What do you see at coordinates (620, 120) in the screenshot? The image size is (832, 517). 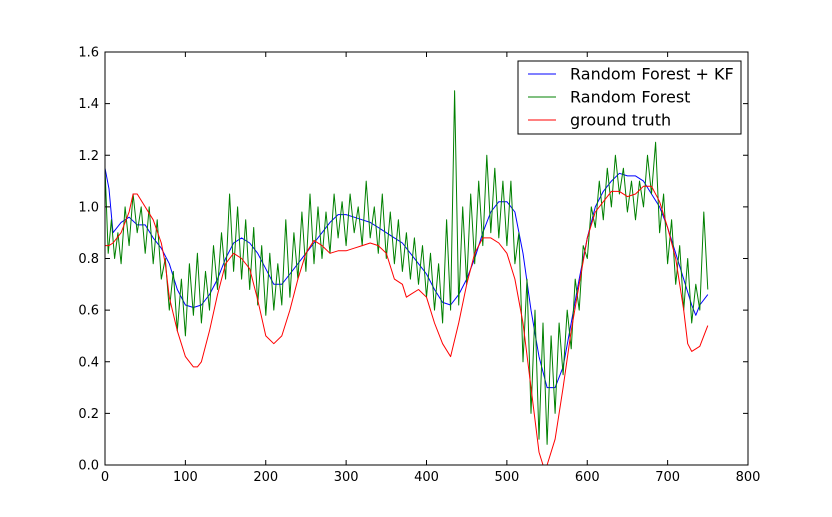 I see `legend-label-2: ground truth` at bounding box center [620, 120].